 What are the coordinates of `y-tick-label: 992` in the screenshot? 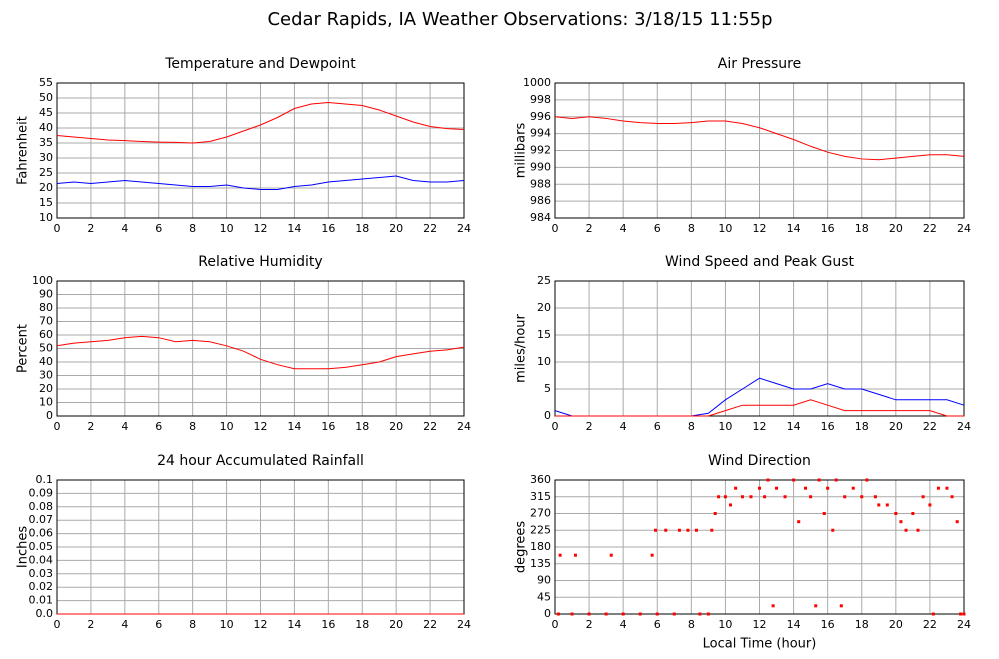 It's located at (540, 150).